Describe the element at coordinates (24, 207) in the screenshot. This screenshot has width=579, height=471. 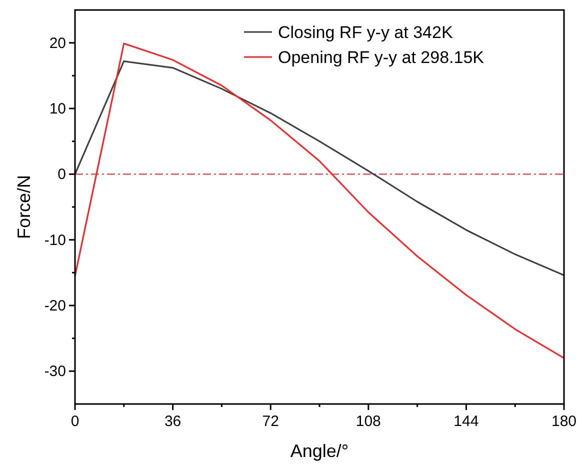
I see `y-axis-title: Force/N` at that location.